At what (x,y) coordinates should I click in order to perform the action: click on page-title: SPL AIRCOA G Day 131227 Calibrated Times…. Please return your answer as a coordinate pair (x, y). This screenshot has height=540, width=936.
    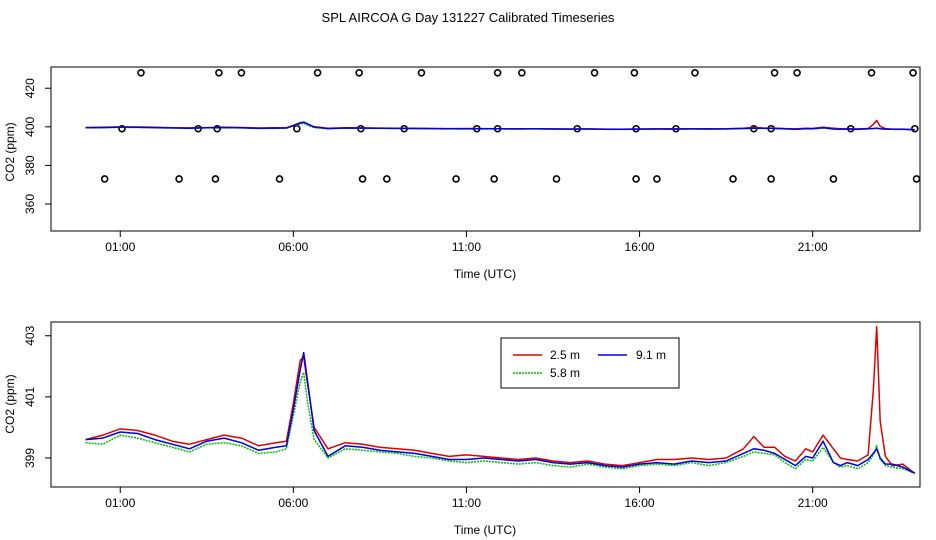
    Looking at the image, I should click on (468, 17).